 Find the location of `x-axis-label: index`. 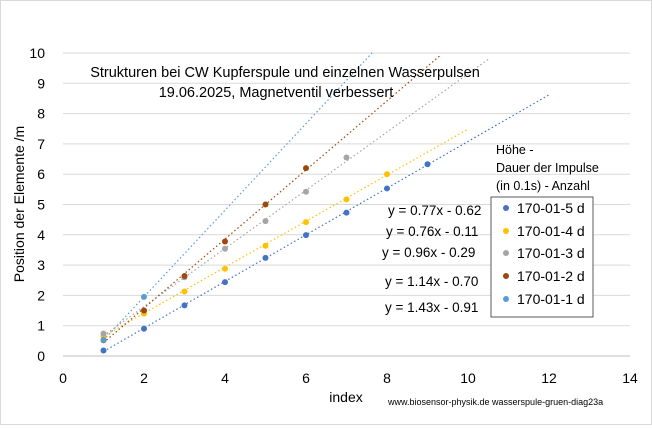

x-axis-label: index is located at coordinates (345, 397).